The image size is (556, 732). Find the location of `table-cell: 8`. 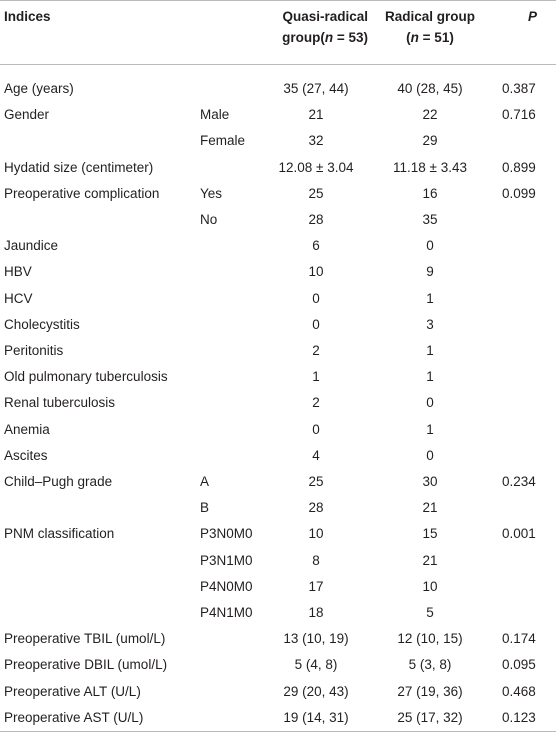

table-cell: 8 is located at coordinates (316, 560).